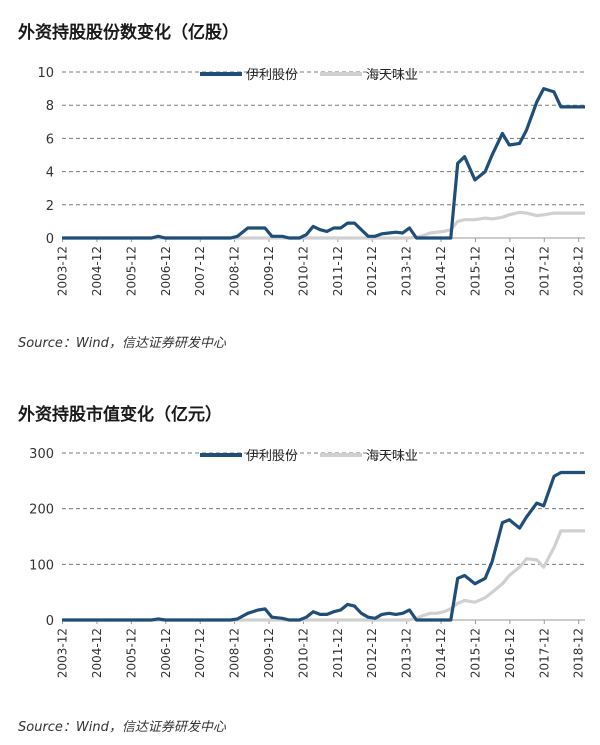  I want to click on chart2-title: 外资持股市值变化（亿元）, so click(120, 415).